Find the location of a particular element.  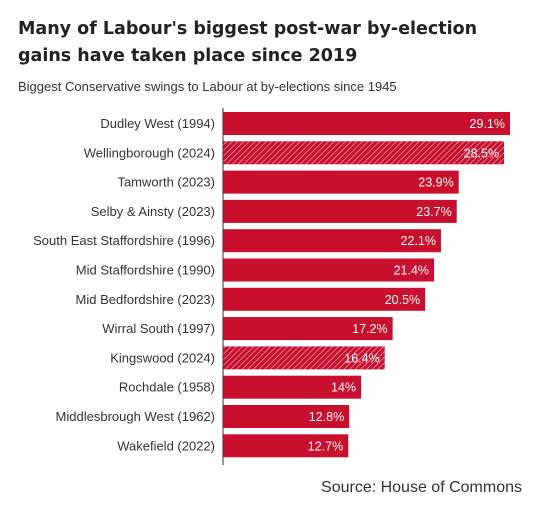

category-label: Mid Staffordshire (1990) is located at coordinates (145, 270).